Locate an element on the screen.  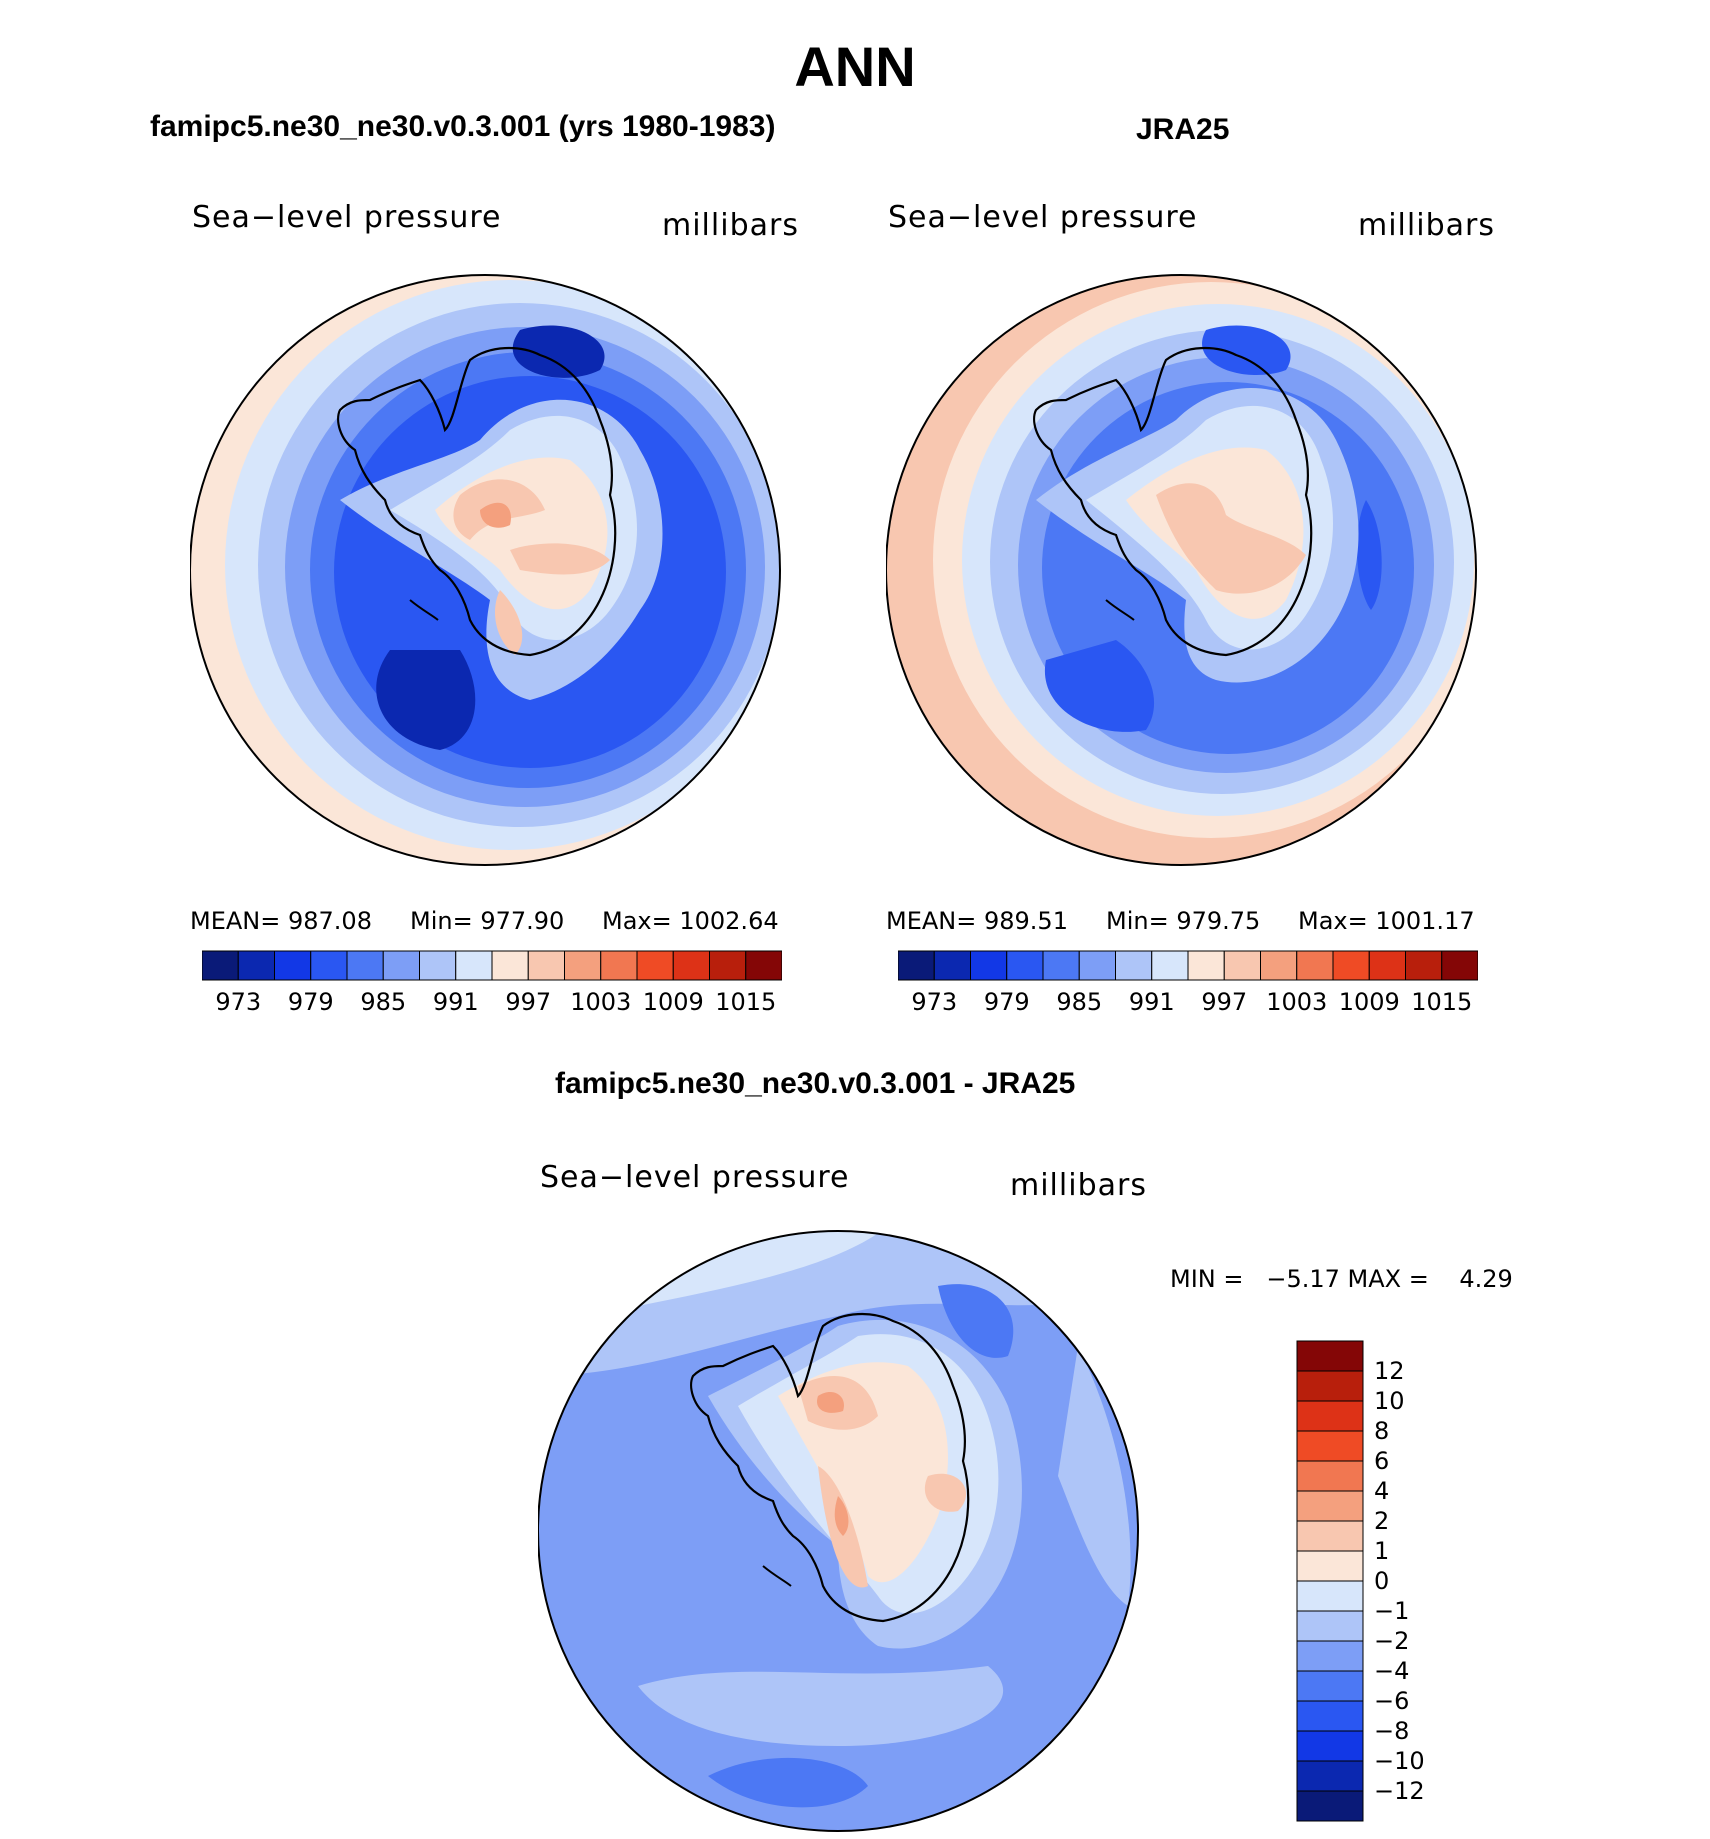
contour-region-dome2 is located at coordinates (1231, 538).